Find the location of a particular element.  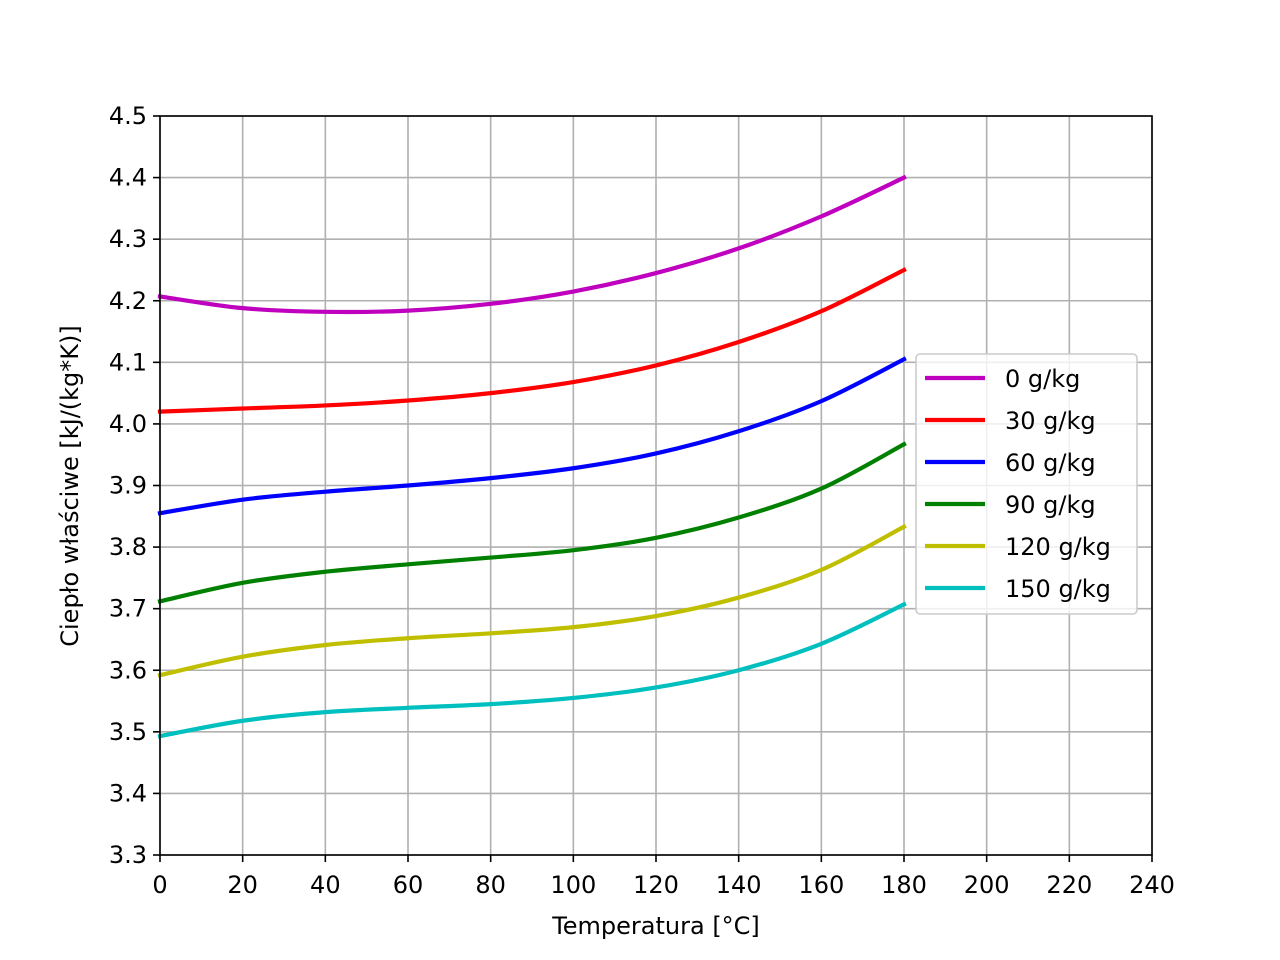

series-line-60-g-kg is located at coordinates (532, 436).